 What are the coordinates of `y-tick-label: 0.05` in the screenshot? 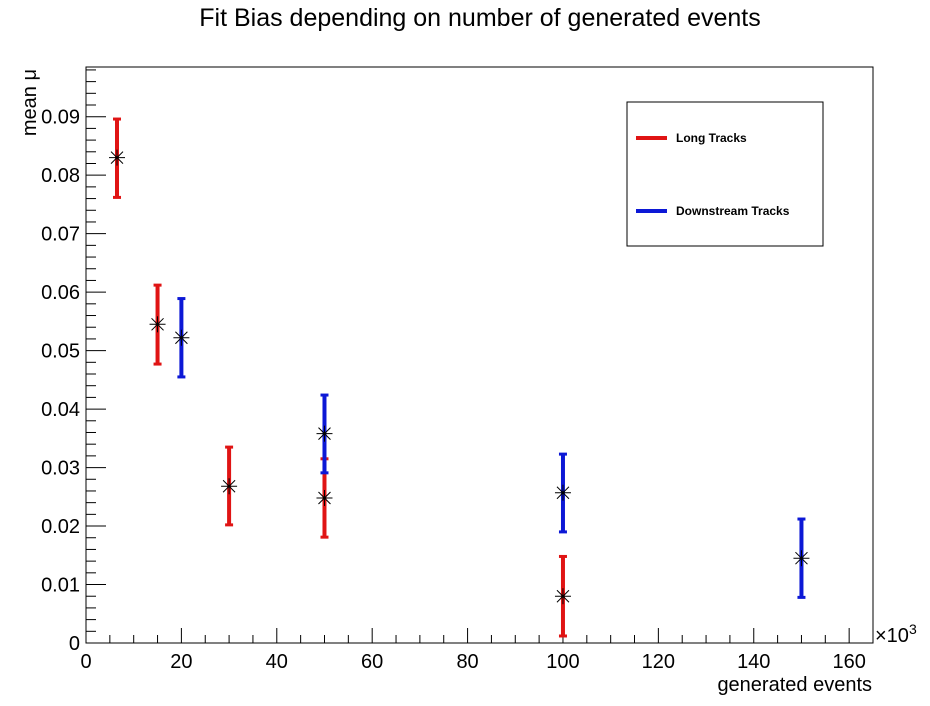 It's located at (60, 352).